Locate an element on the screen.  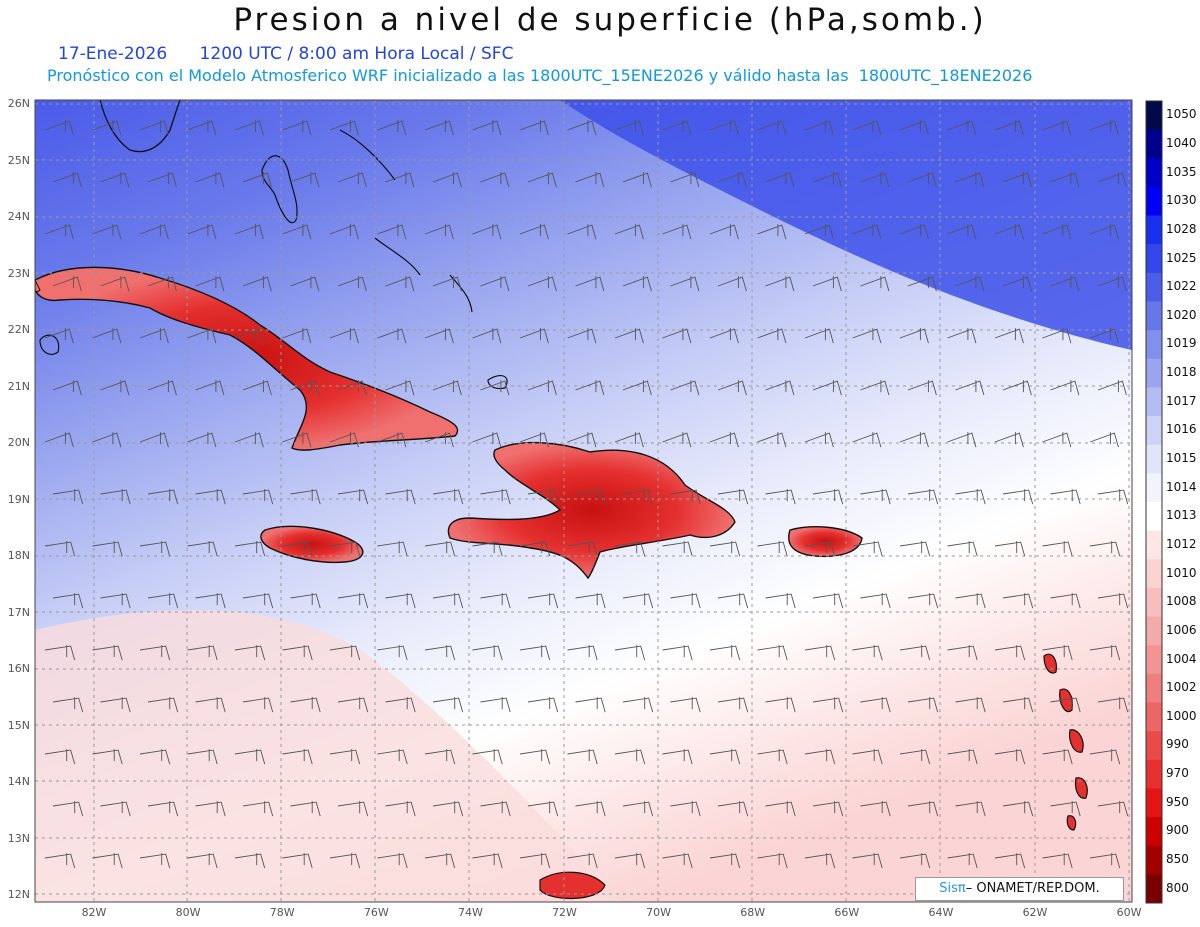
land-puerto-rico is located at coordinates (825, 542).